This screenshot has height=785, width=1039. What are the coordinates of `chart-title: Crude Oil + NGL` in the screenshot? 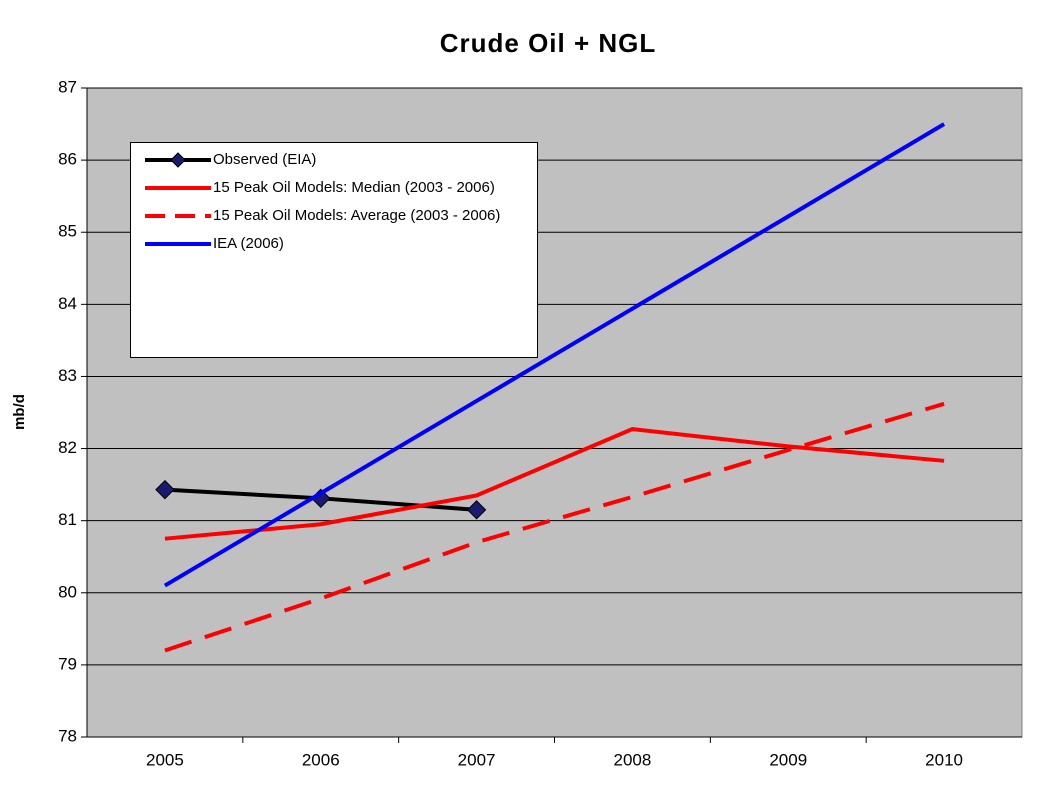 It's located at (548, 43).